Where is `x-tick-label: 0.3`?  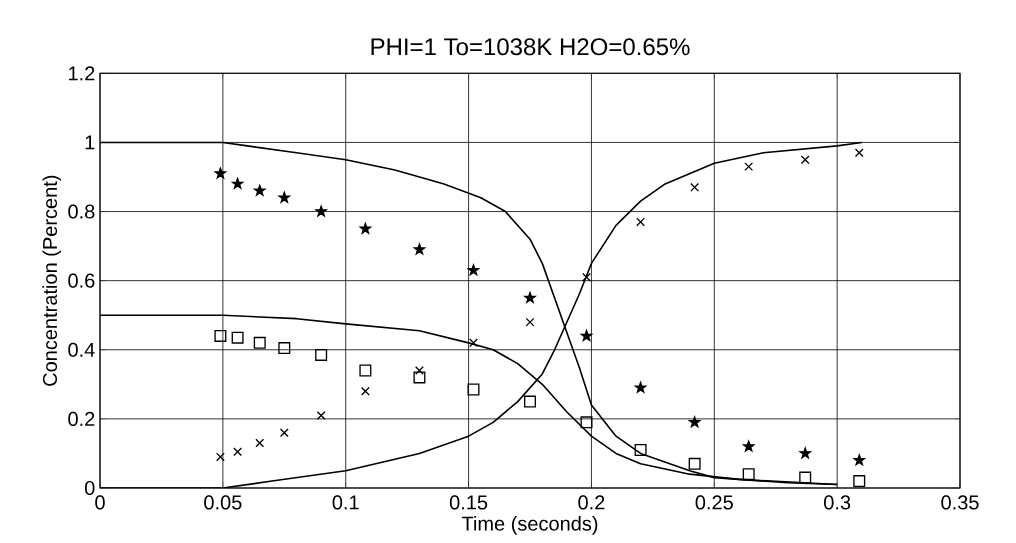
x-tick-label: 0.3 is located at coordinates (837, 502).